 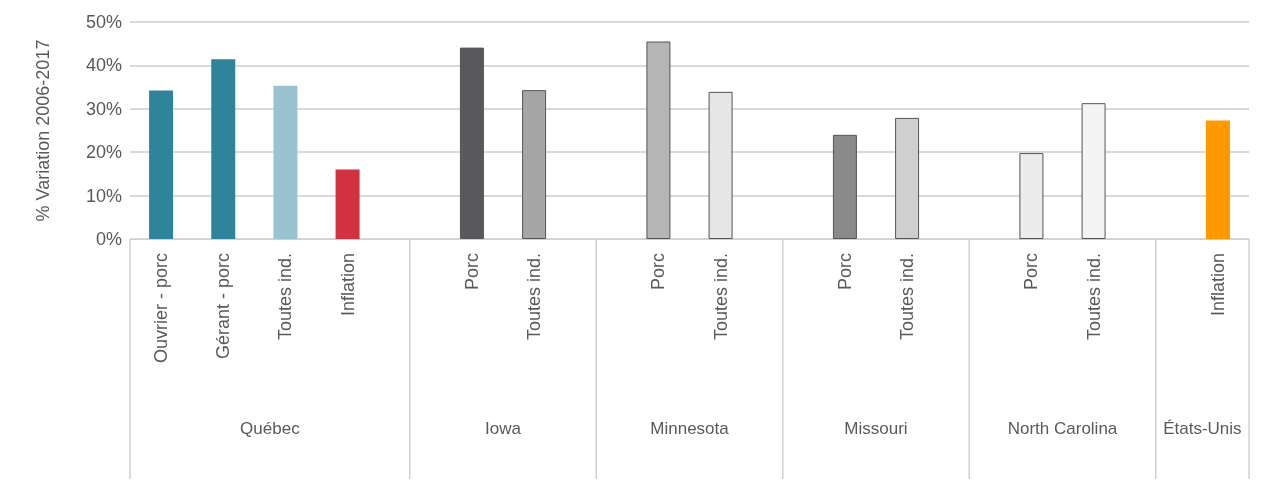 I want to click on text: Québec, so click(x=270, y=428).